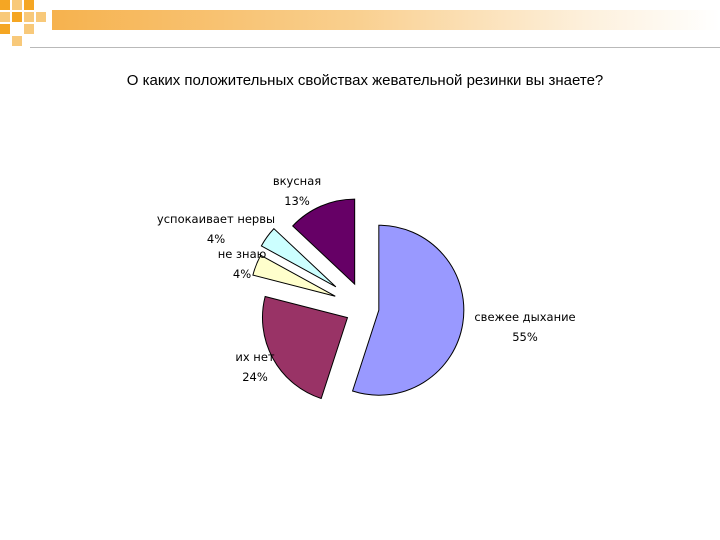 This screenshot has width=720, height=540. What do you see at coordinates (216, 219) in the screenshot?
I see `label-calms-nerves-name: успокаивает нервы` at bounding box center [216, 219].